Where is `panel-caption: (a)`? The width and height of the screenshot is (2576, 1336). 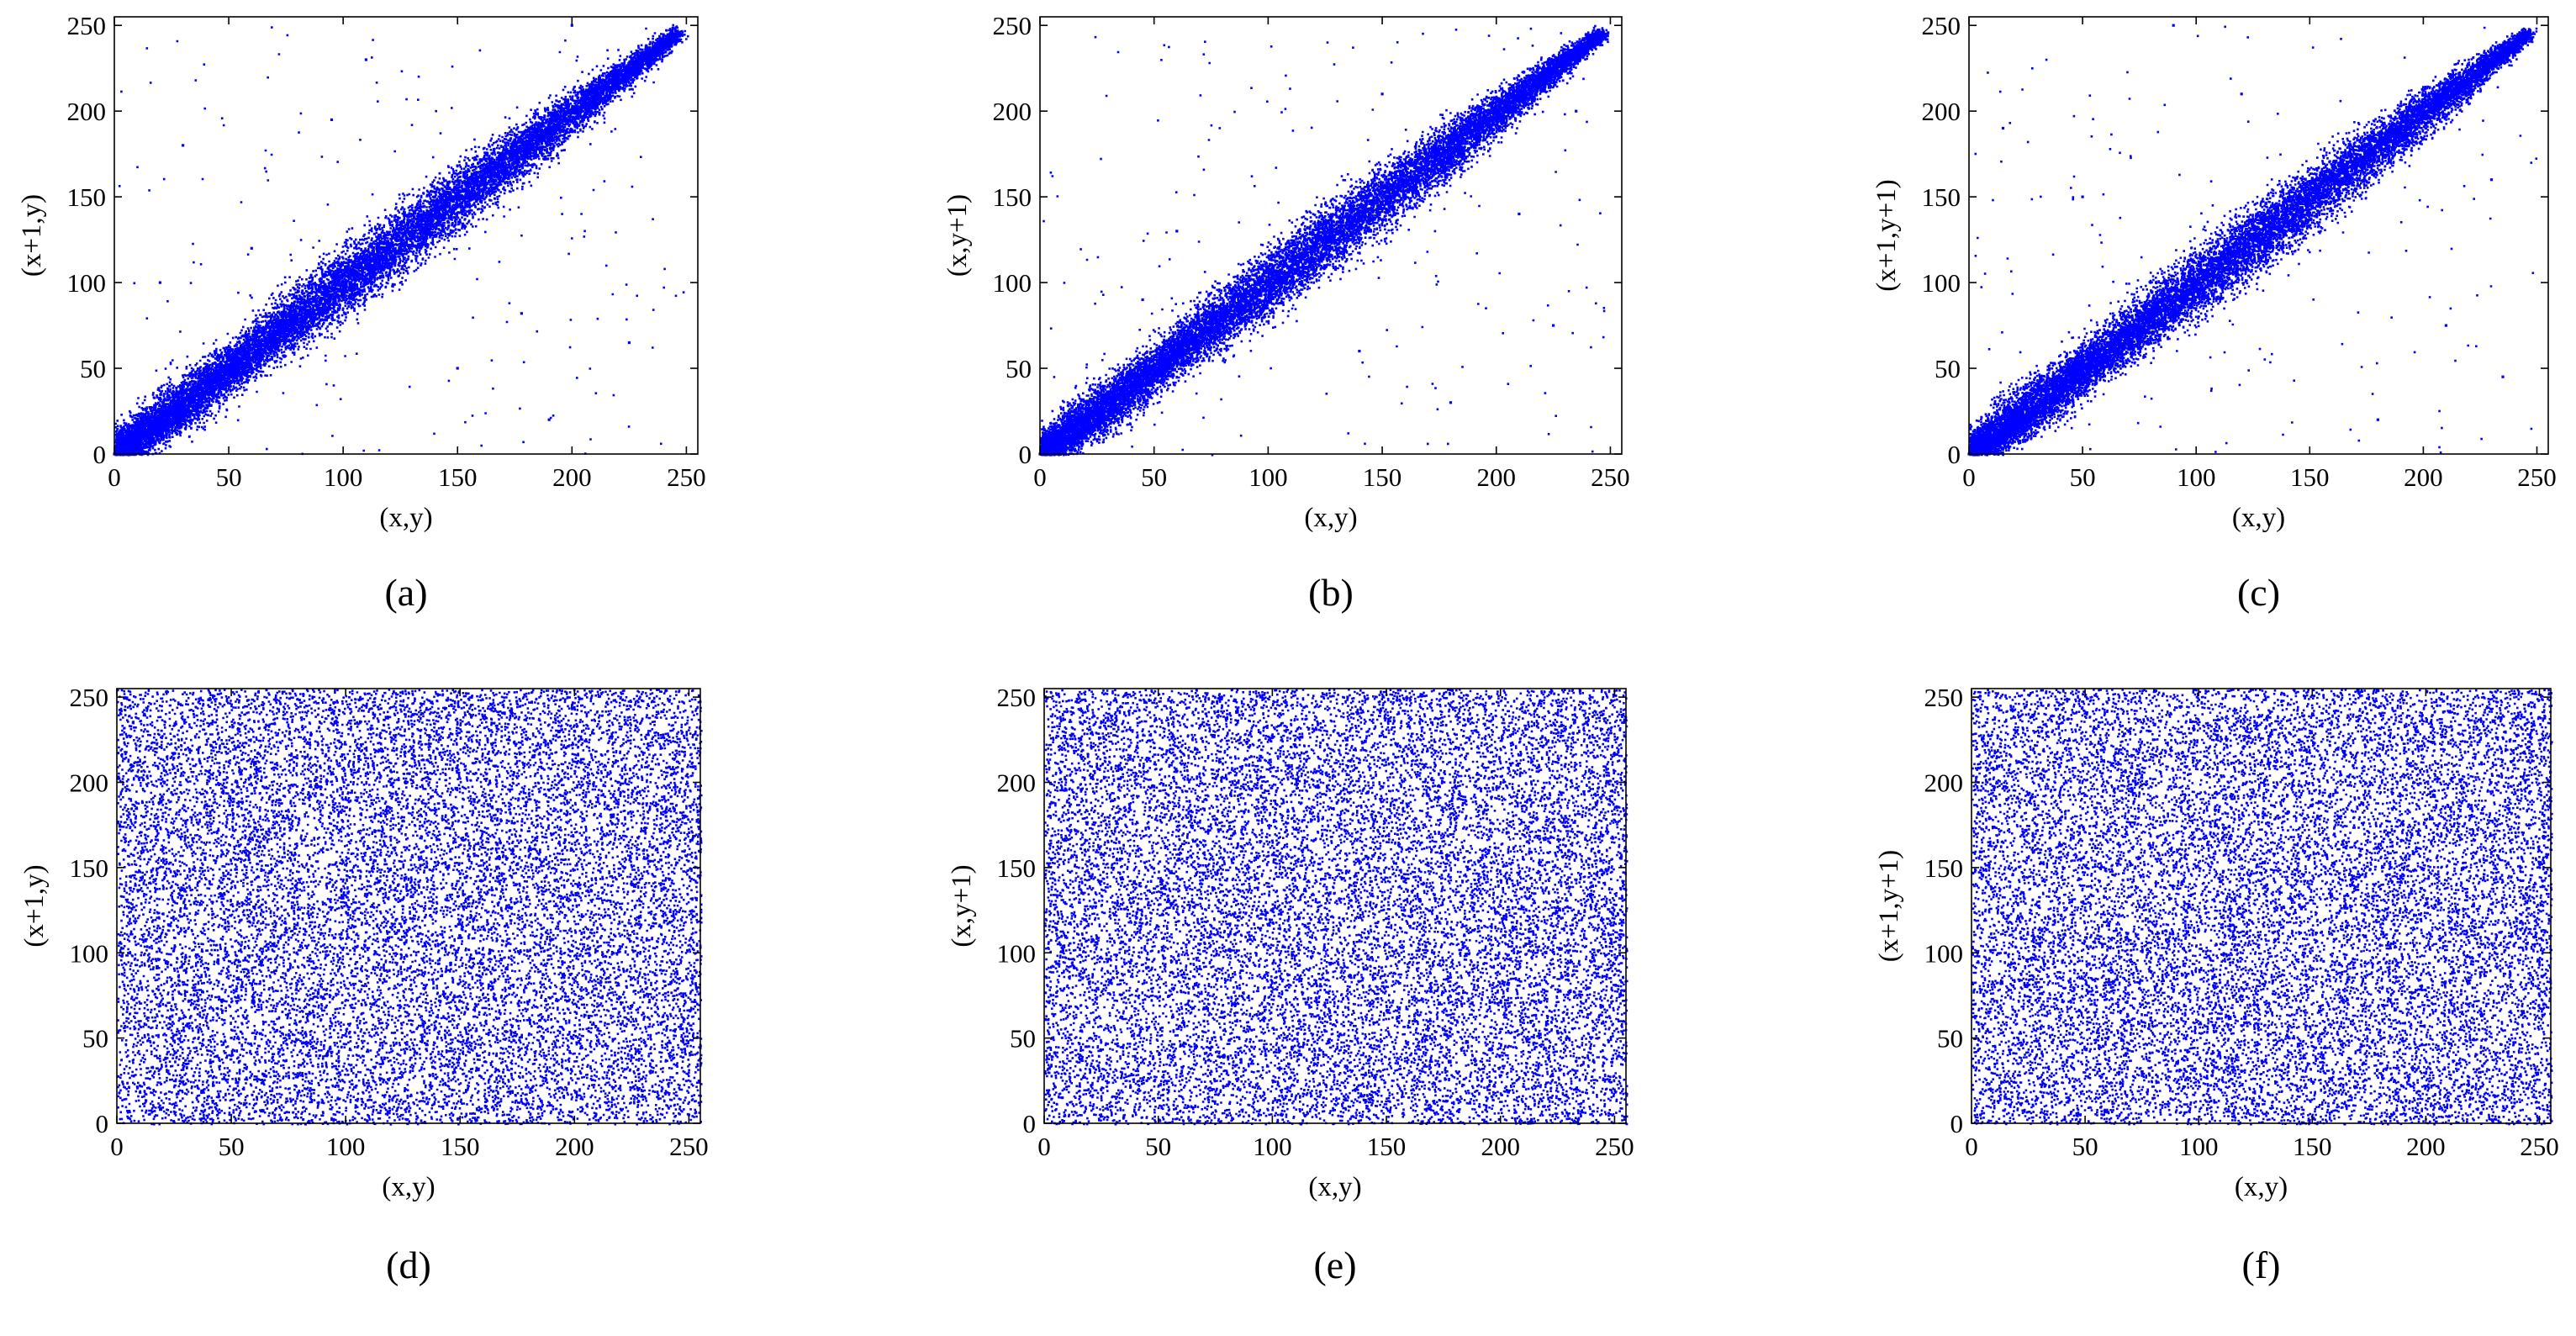 panel-caption: (a) is located at coordinates (405, 592).